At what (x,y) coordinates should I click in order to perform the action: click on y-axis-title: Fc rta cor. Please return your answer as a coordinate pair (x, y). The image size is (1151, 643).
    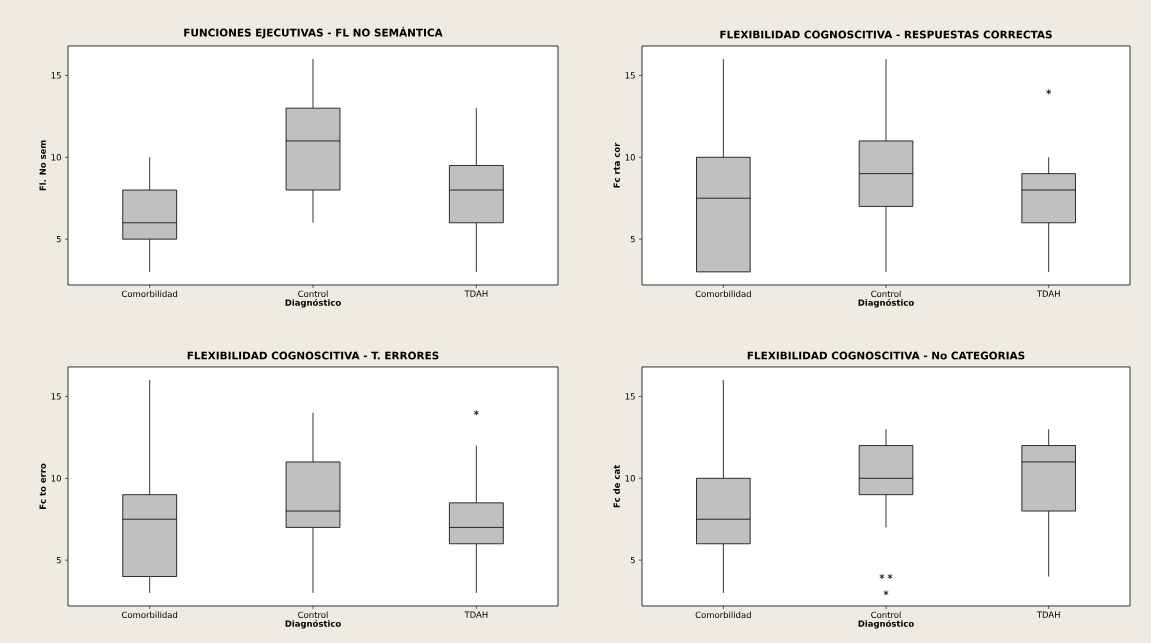
    Looking at the image, I should click on (616, 165).